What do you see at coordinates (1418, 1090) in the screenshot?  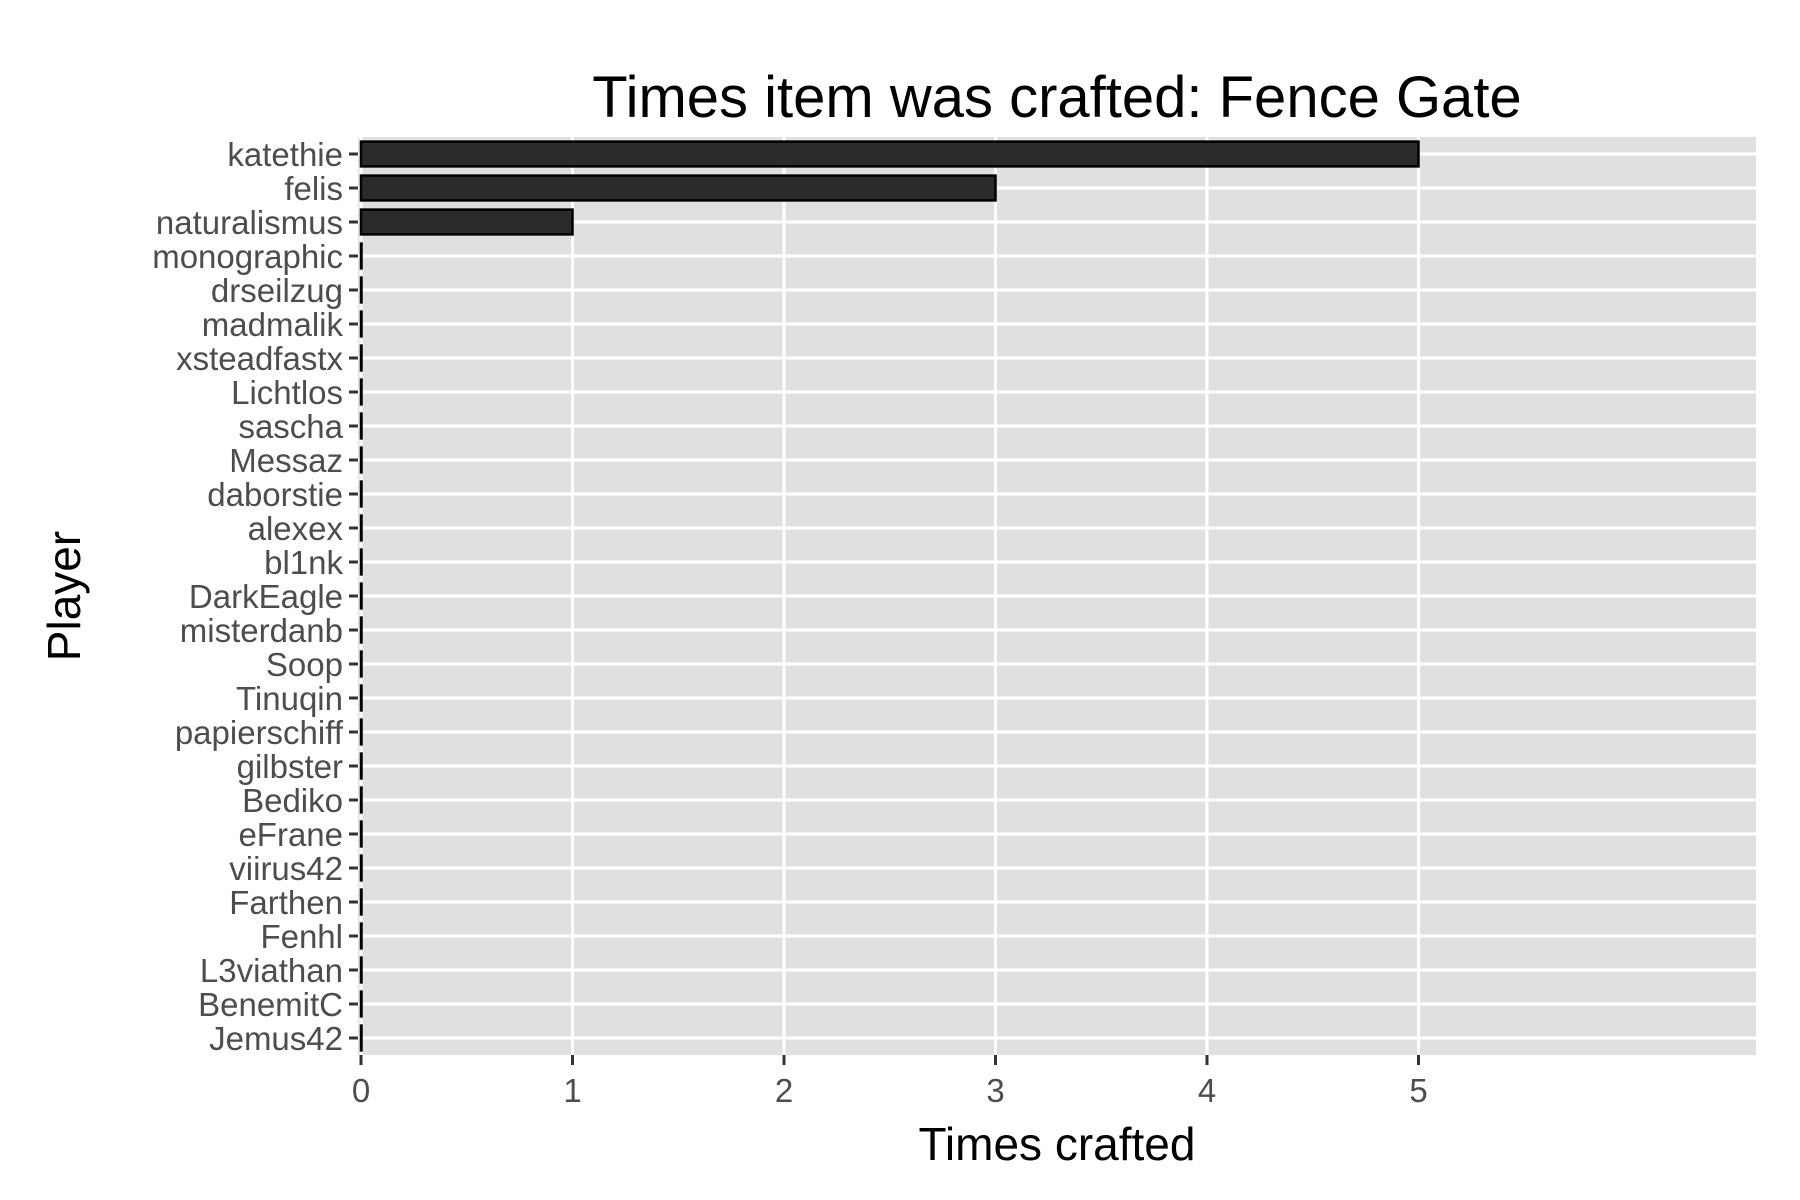 I see `x-tick-label: 5` at bounding box center [1418, 1090].